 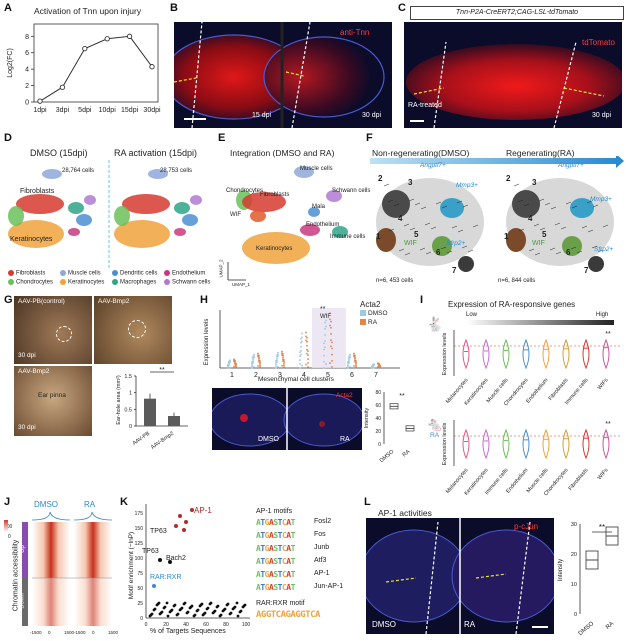 What do you see at coordinates (192, 510) in the screenshot?
I see `k-ap1-dot` at bounding box center [192, 510].